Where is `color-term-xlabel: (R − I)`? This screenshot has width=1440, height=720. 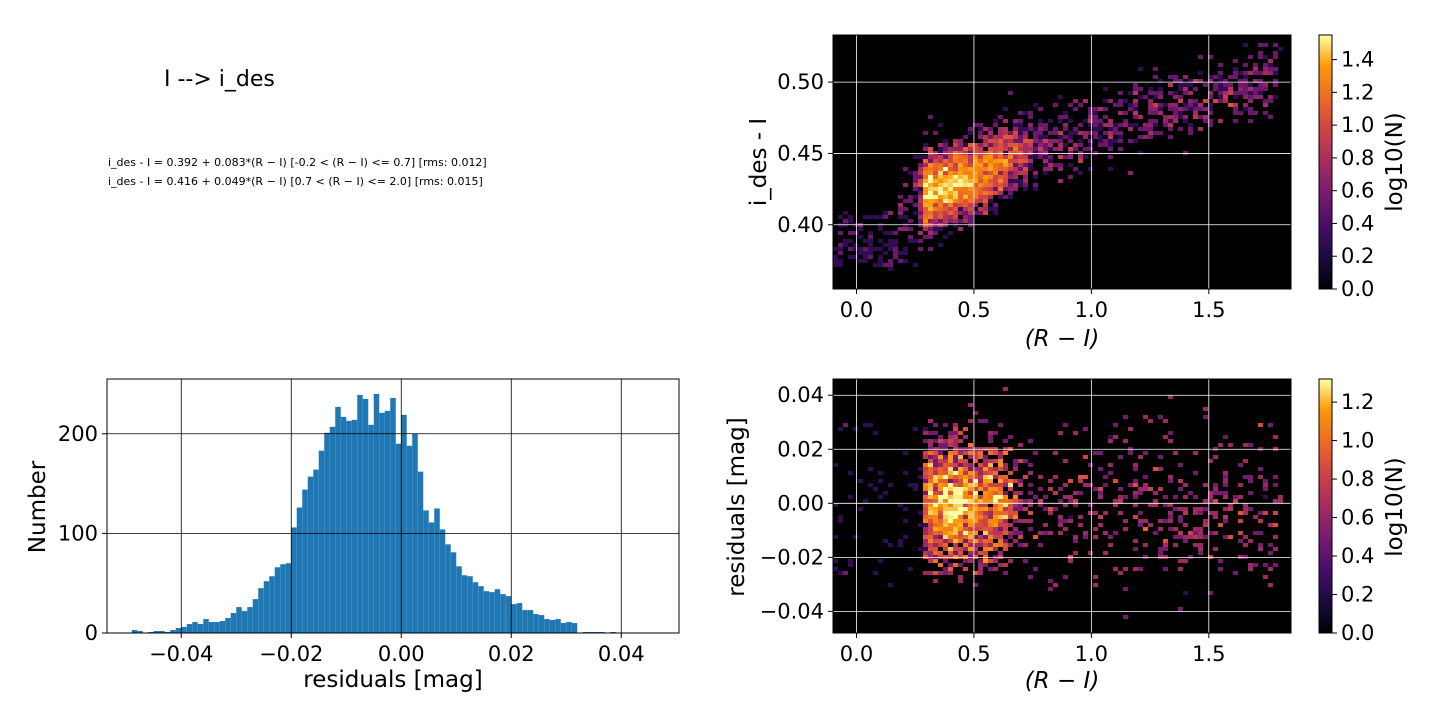 color-term-xlabel: (R − I) is located at coordinates (1062, 339).